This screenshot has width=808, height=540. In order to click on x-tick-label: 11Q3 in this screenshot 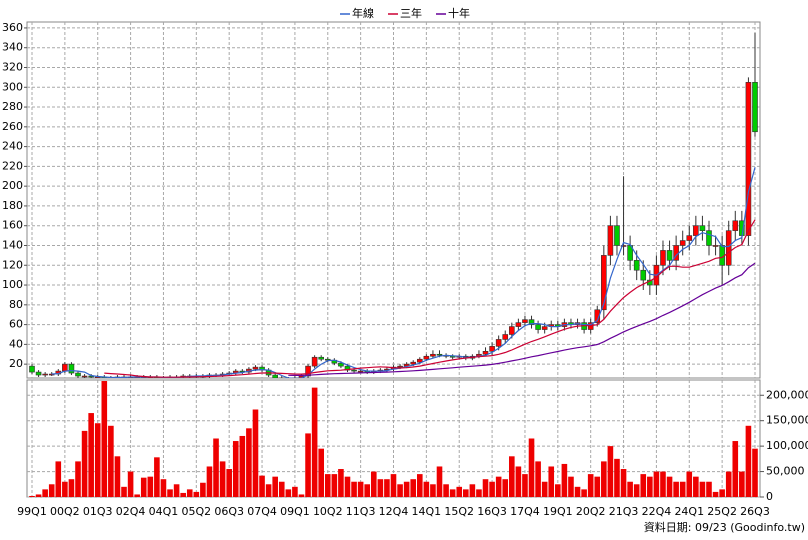, I will do `click(361, 511)`.